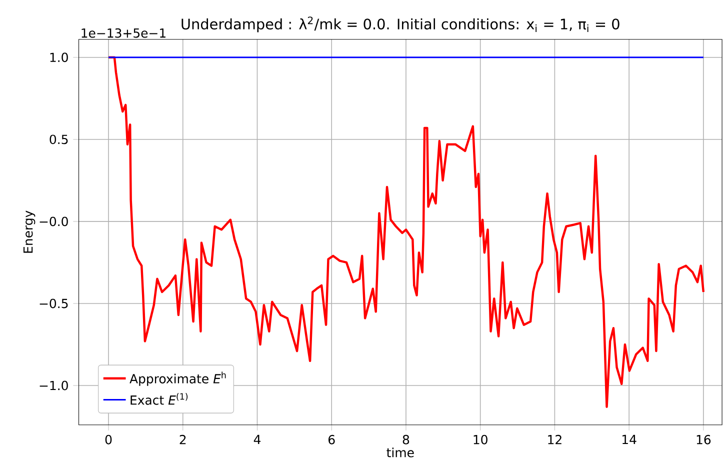 The image size is (723, 466). I want to click on text: 1e−13+5e−1, so click(124, 33).